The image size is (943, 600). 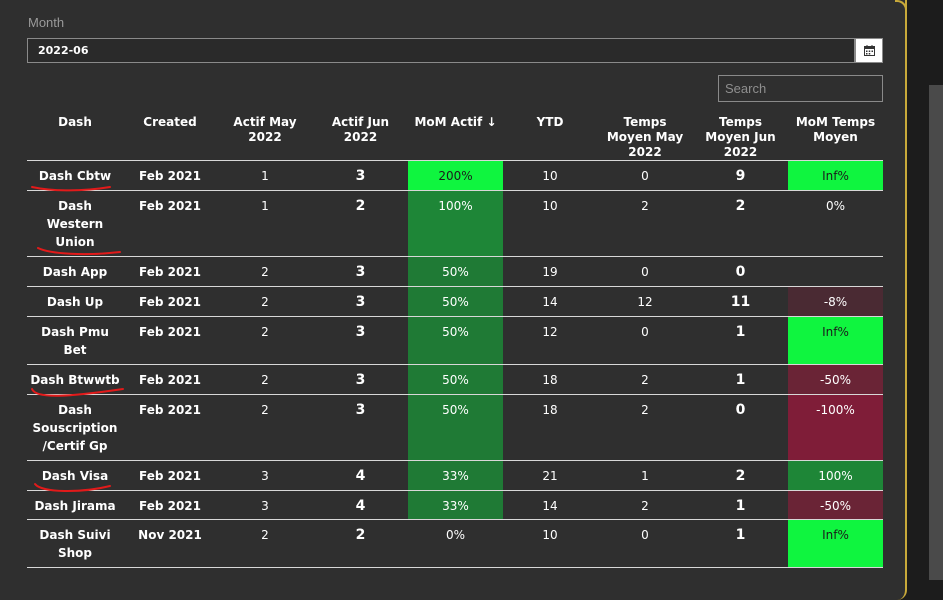 I want to click on panel-border-corner, so click(x=901, y=6).